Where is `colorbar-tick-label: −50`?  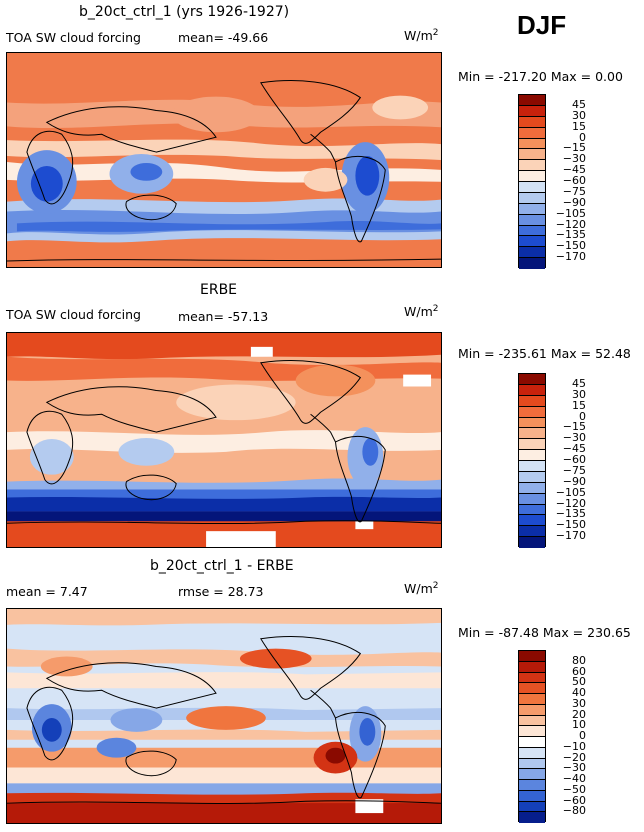 colorbar-tick-label: −50 is located at coordinates (574, 789).